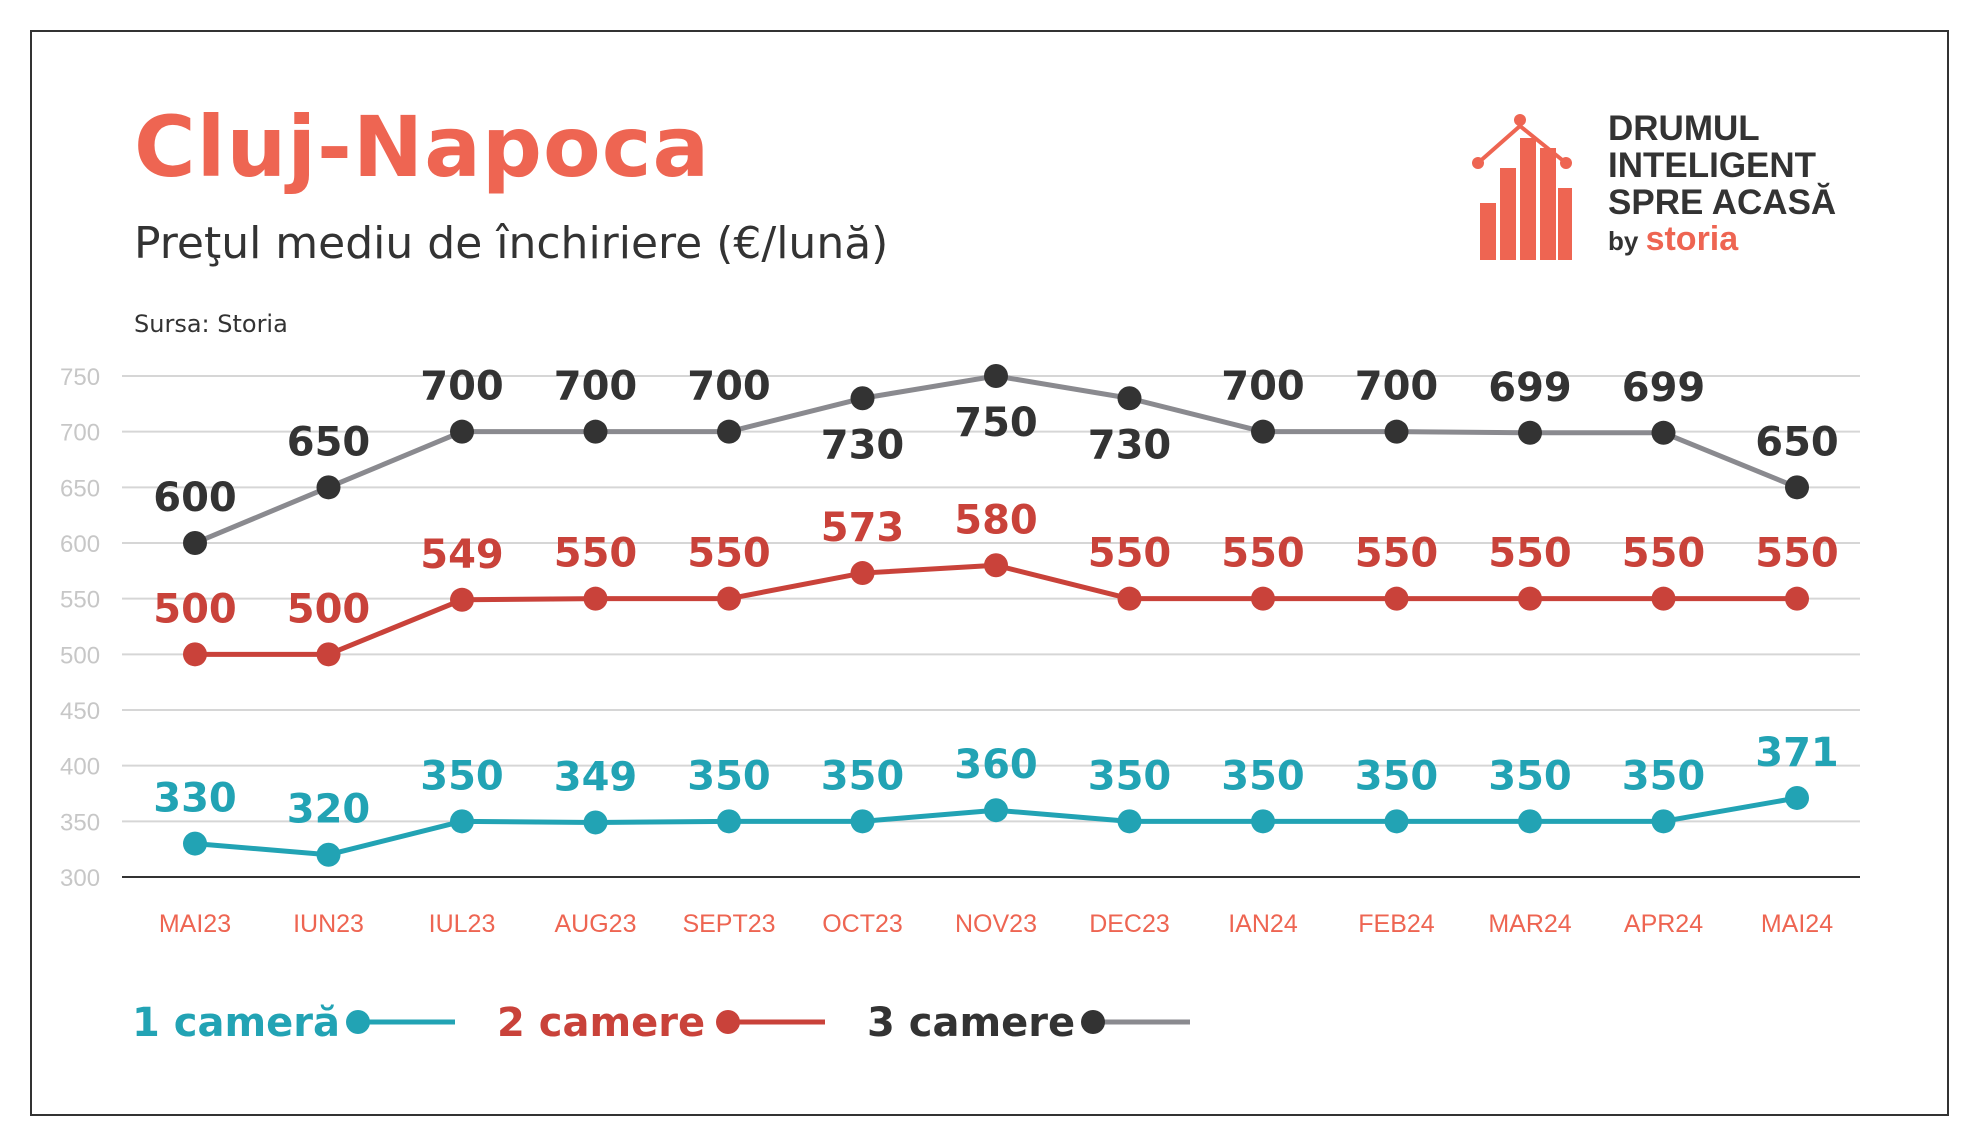 The width and height of the screenshot is (1979, 1146). What do you see at coordinates (1396, 924) in the screenshot?
I see `x-tick-label: FEB24` at bounding box center [1396, 924].